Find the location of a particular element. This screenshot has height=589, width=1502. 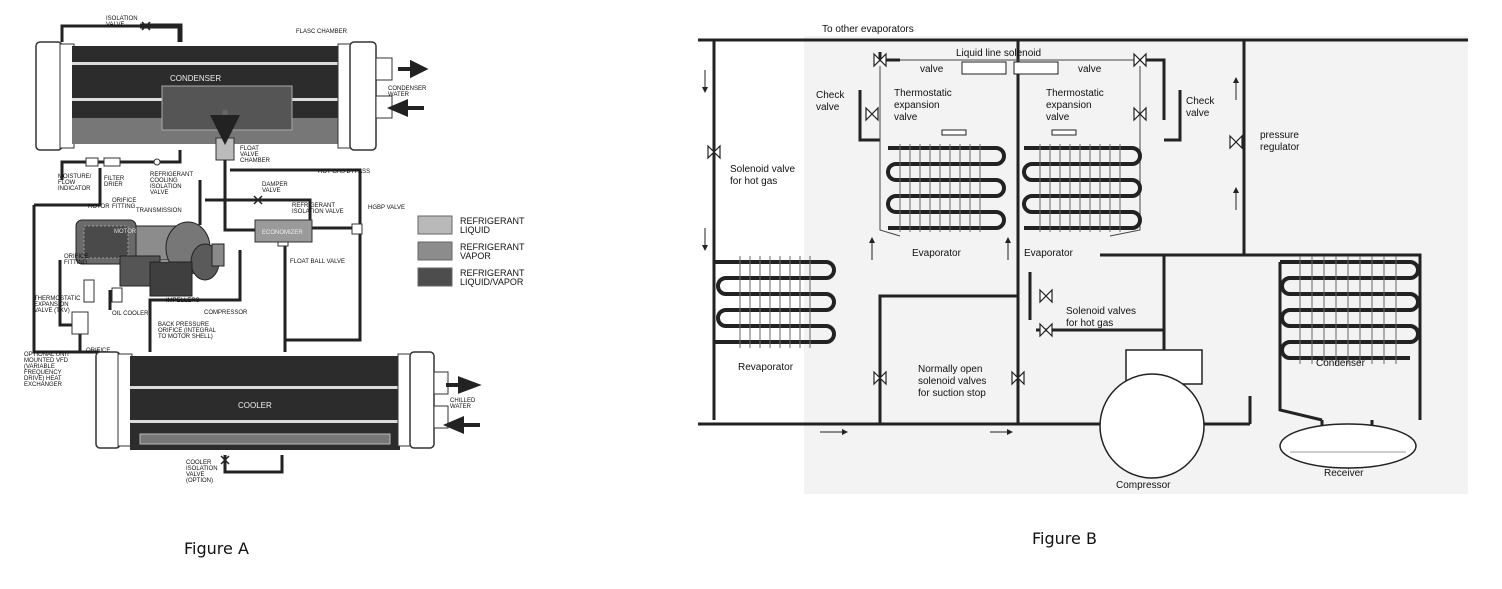

pressure-regulator-label: pressure regulator is located at coordinates (1281, 141).